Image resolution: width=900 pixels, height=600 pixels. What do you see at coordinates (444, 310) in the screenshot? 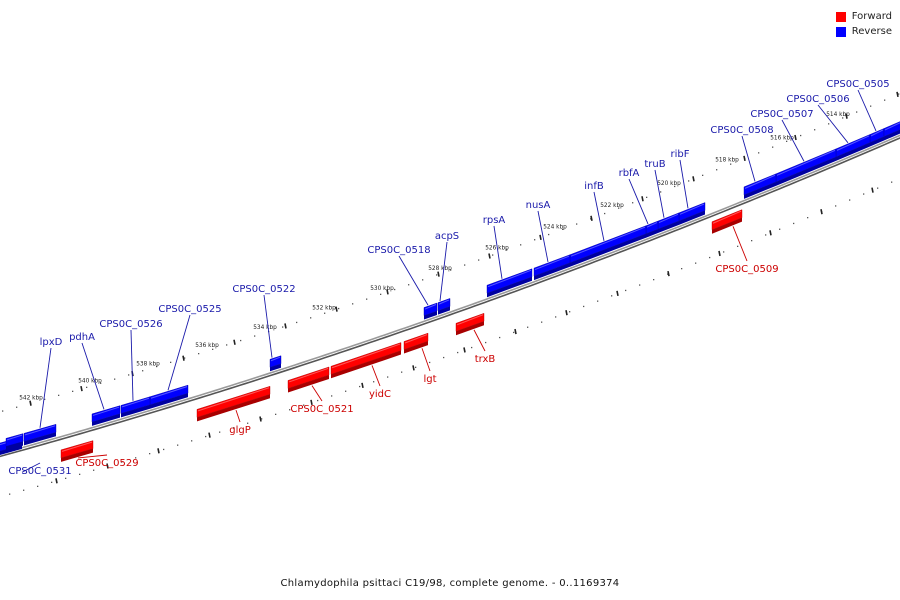
I see `gene-acpS-shade` at bounding box center [444, 310].